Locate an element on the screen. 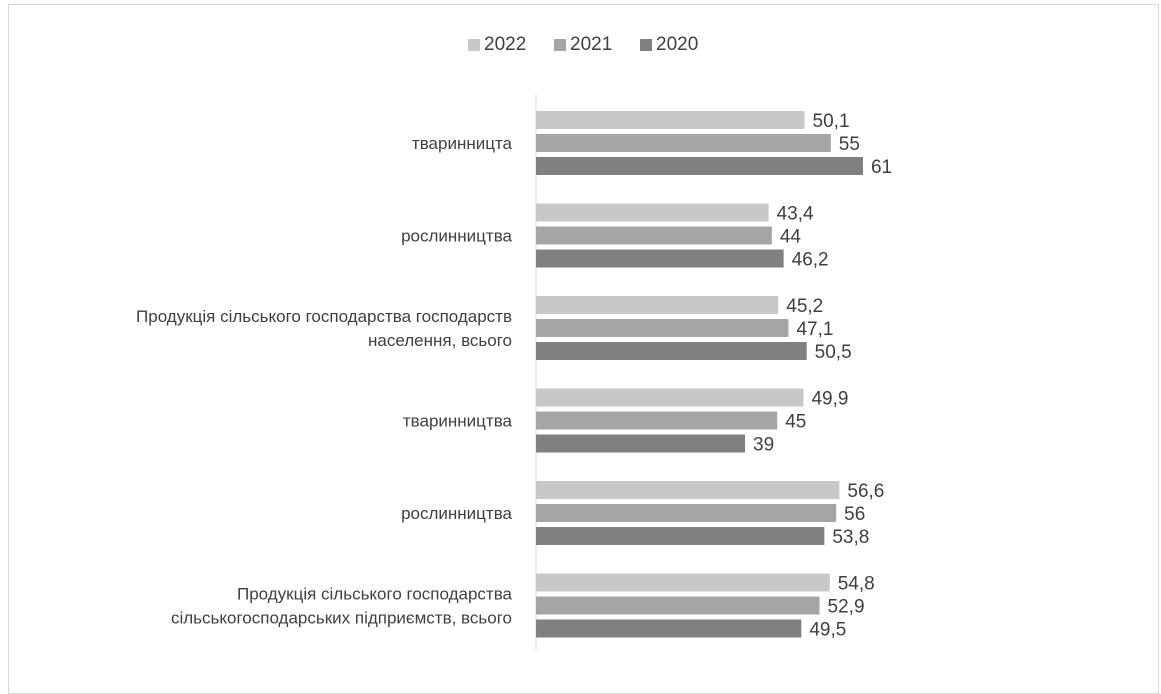 This screenshot has width=1161, height=694. data-label-2020-4: 53,8 is located at coordinates (850, 537).